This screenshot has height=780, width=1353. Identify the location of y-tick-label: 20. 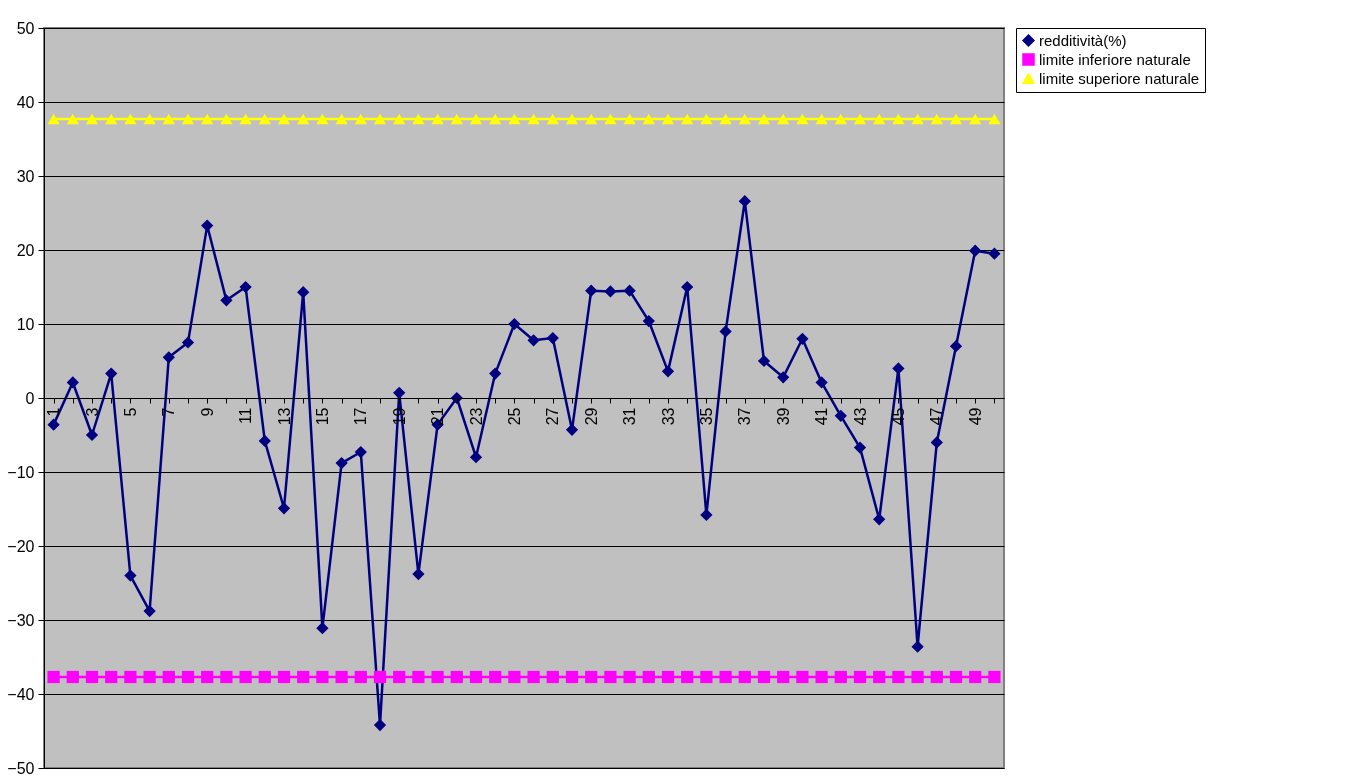
(25, 250).